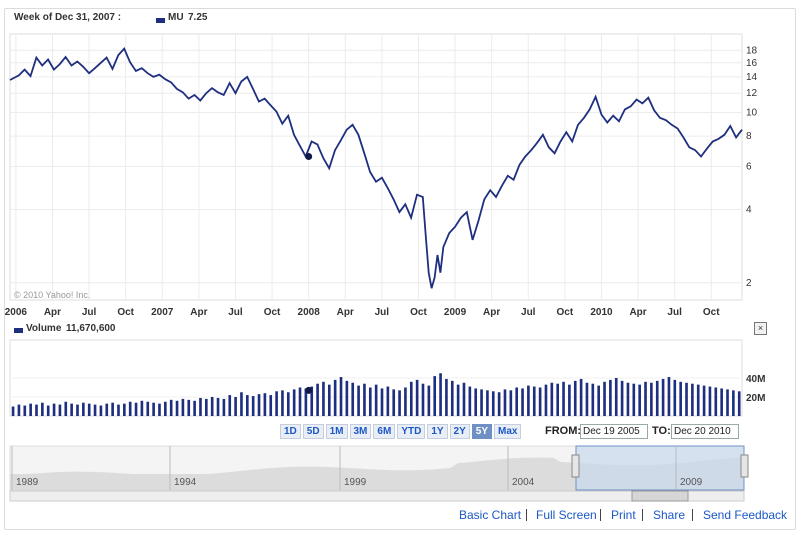  I want to click on range-button-3m: 3M, so click(360, 431).